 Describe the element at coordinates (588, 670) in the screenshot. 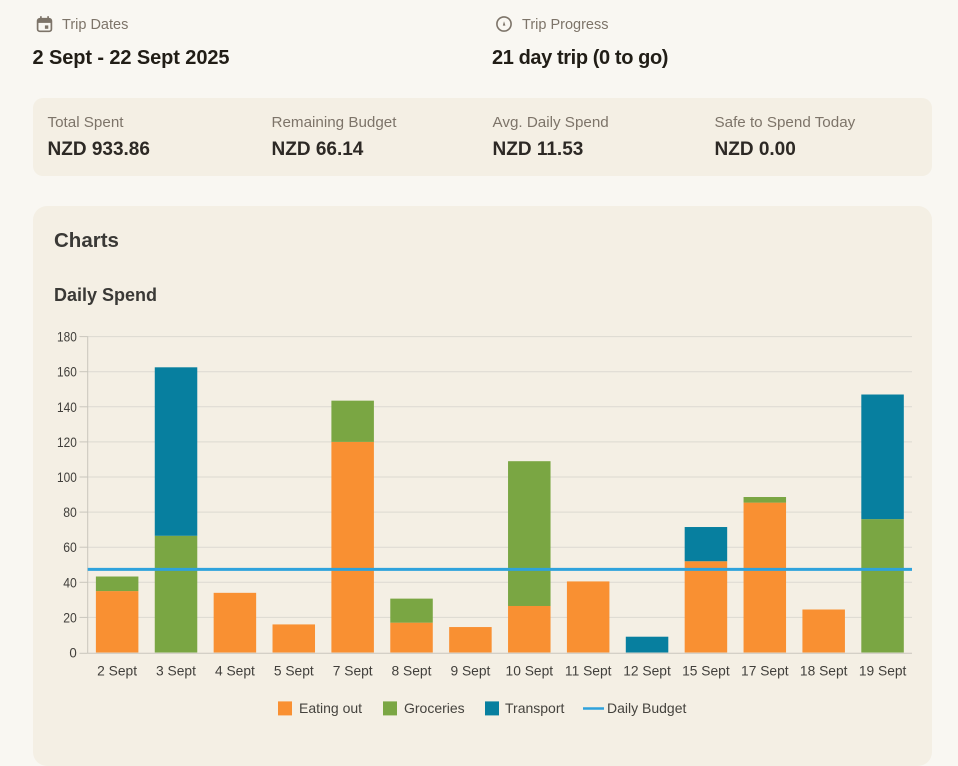

I see `svg-text: 11 Sept` at that location.